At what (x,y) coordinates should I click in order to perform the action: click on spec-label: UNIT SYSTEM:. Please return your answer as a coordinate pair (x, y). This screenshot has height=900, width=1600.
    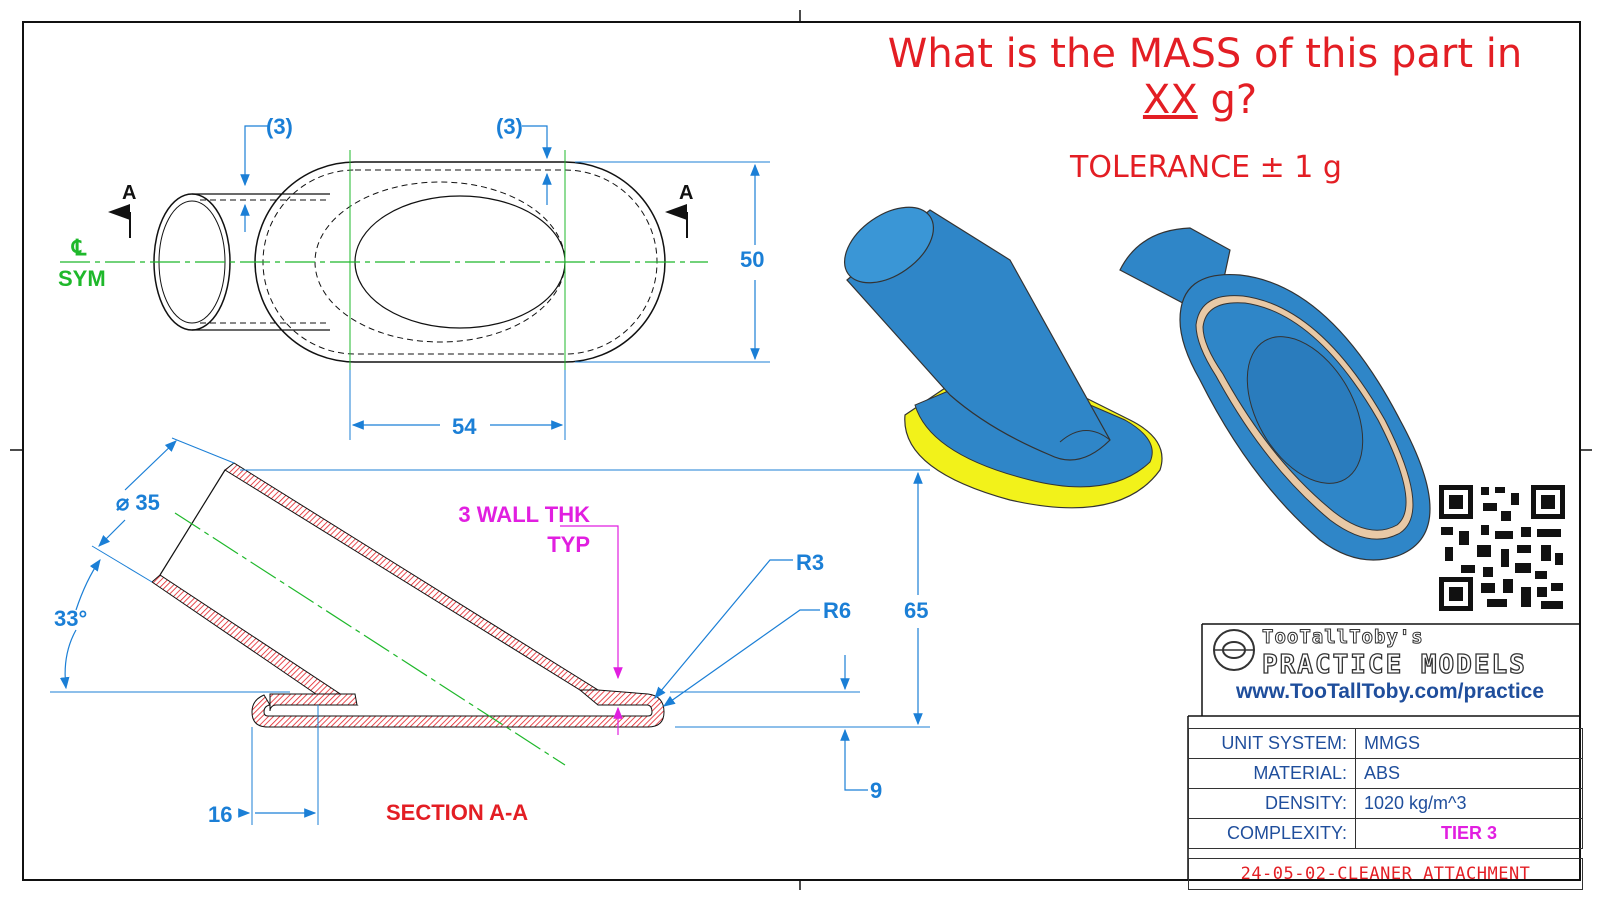
    Looking at the image, I should click on (1272, 743).